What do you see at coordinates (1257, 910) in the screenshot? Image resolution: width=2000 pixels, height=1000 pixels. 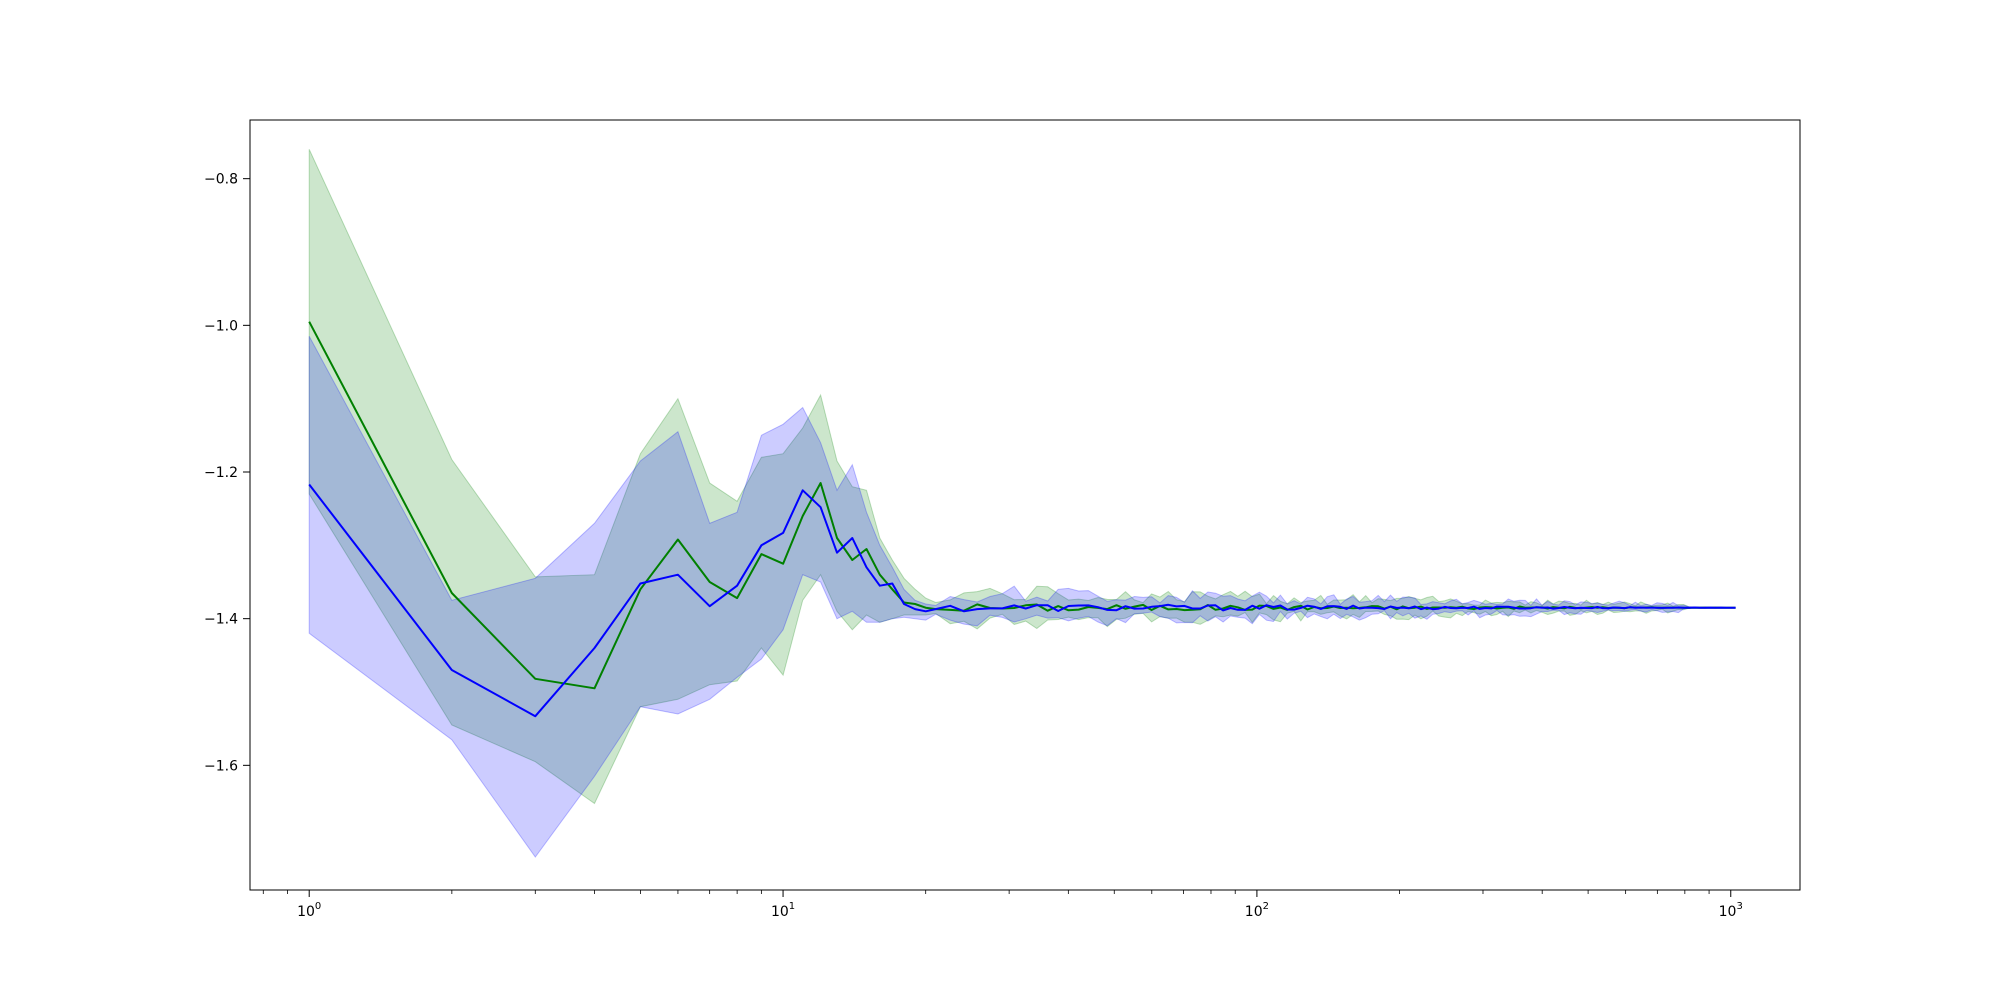 I see `x-tick-label: 10²` at bounding box center [1257, 910].